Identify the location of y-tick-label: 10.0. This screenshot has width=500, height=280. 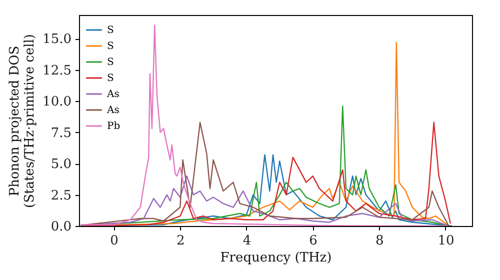
(57, 102).